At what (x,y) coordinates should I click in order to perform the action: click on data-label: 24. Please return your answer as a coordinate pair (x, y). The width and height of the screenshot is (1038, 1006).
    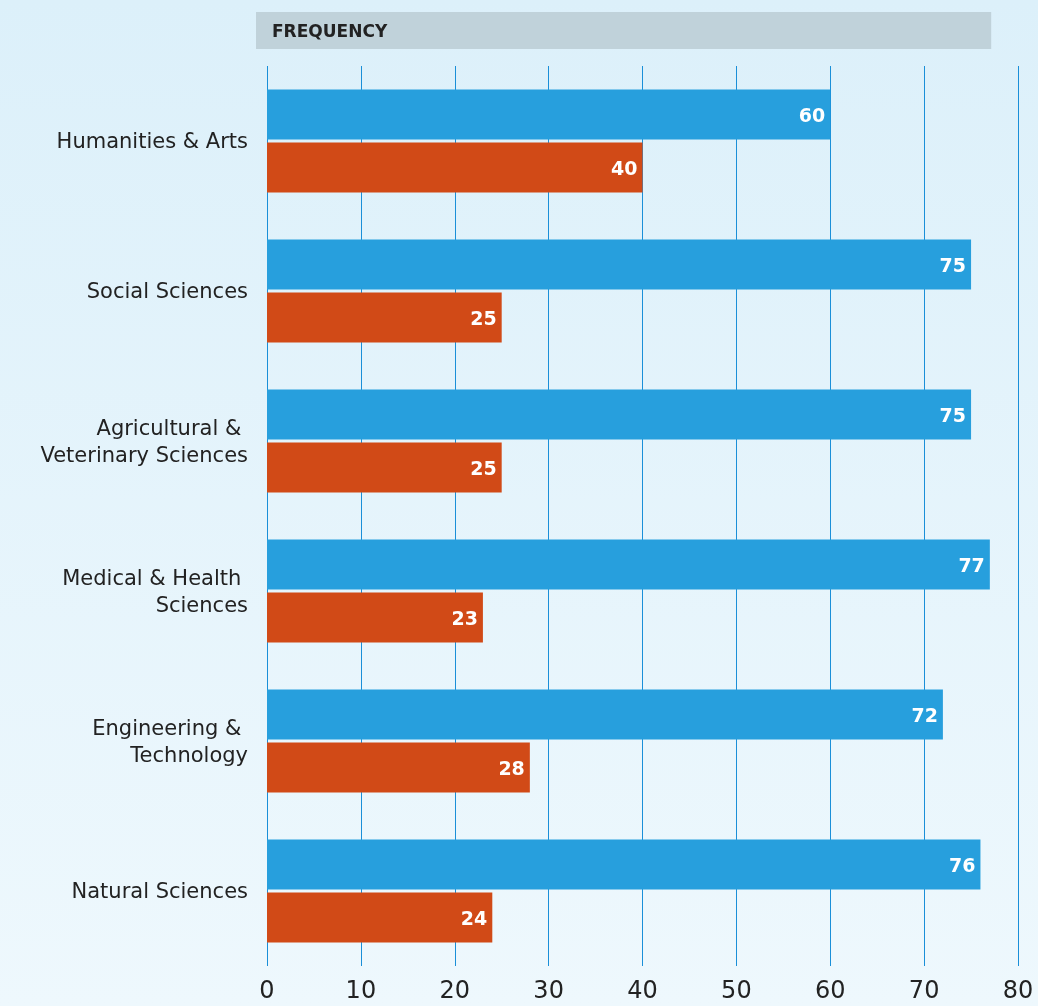
    Looking at the image, I should click on (474, 917).